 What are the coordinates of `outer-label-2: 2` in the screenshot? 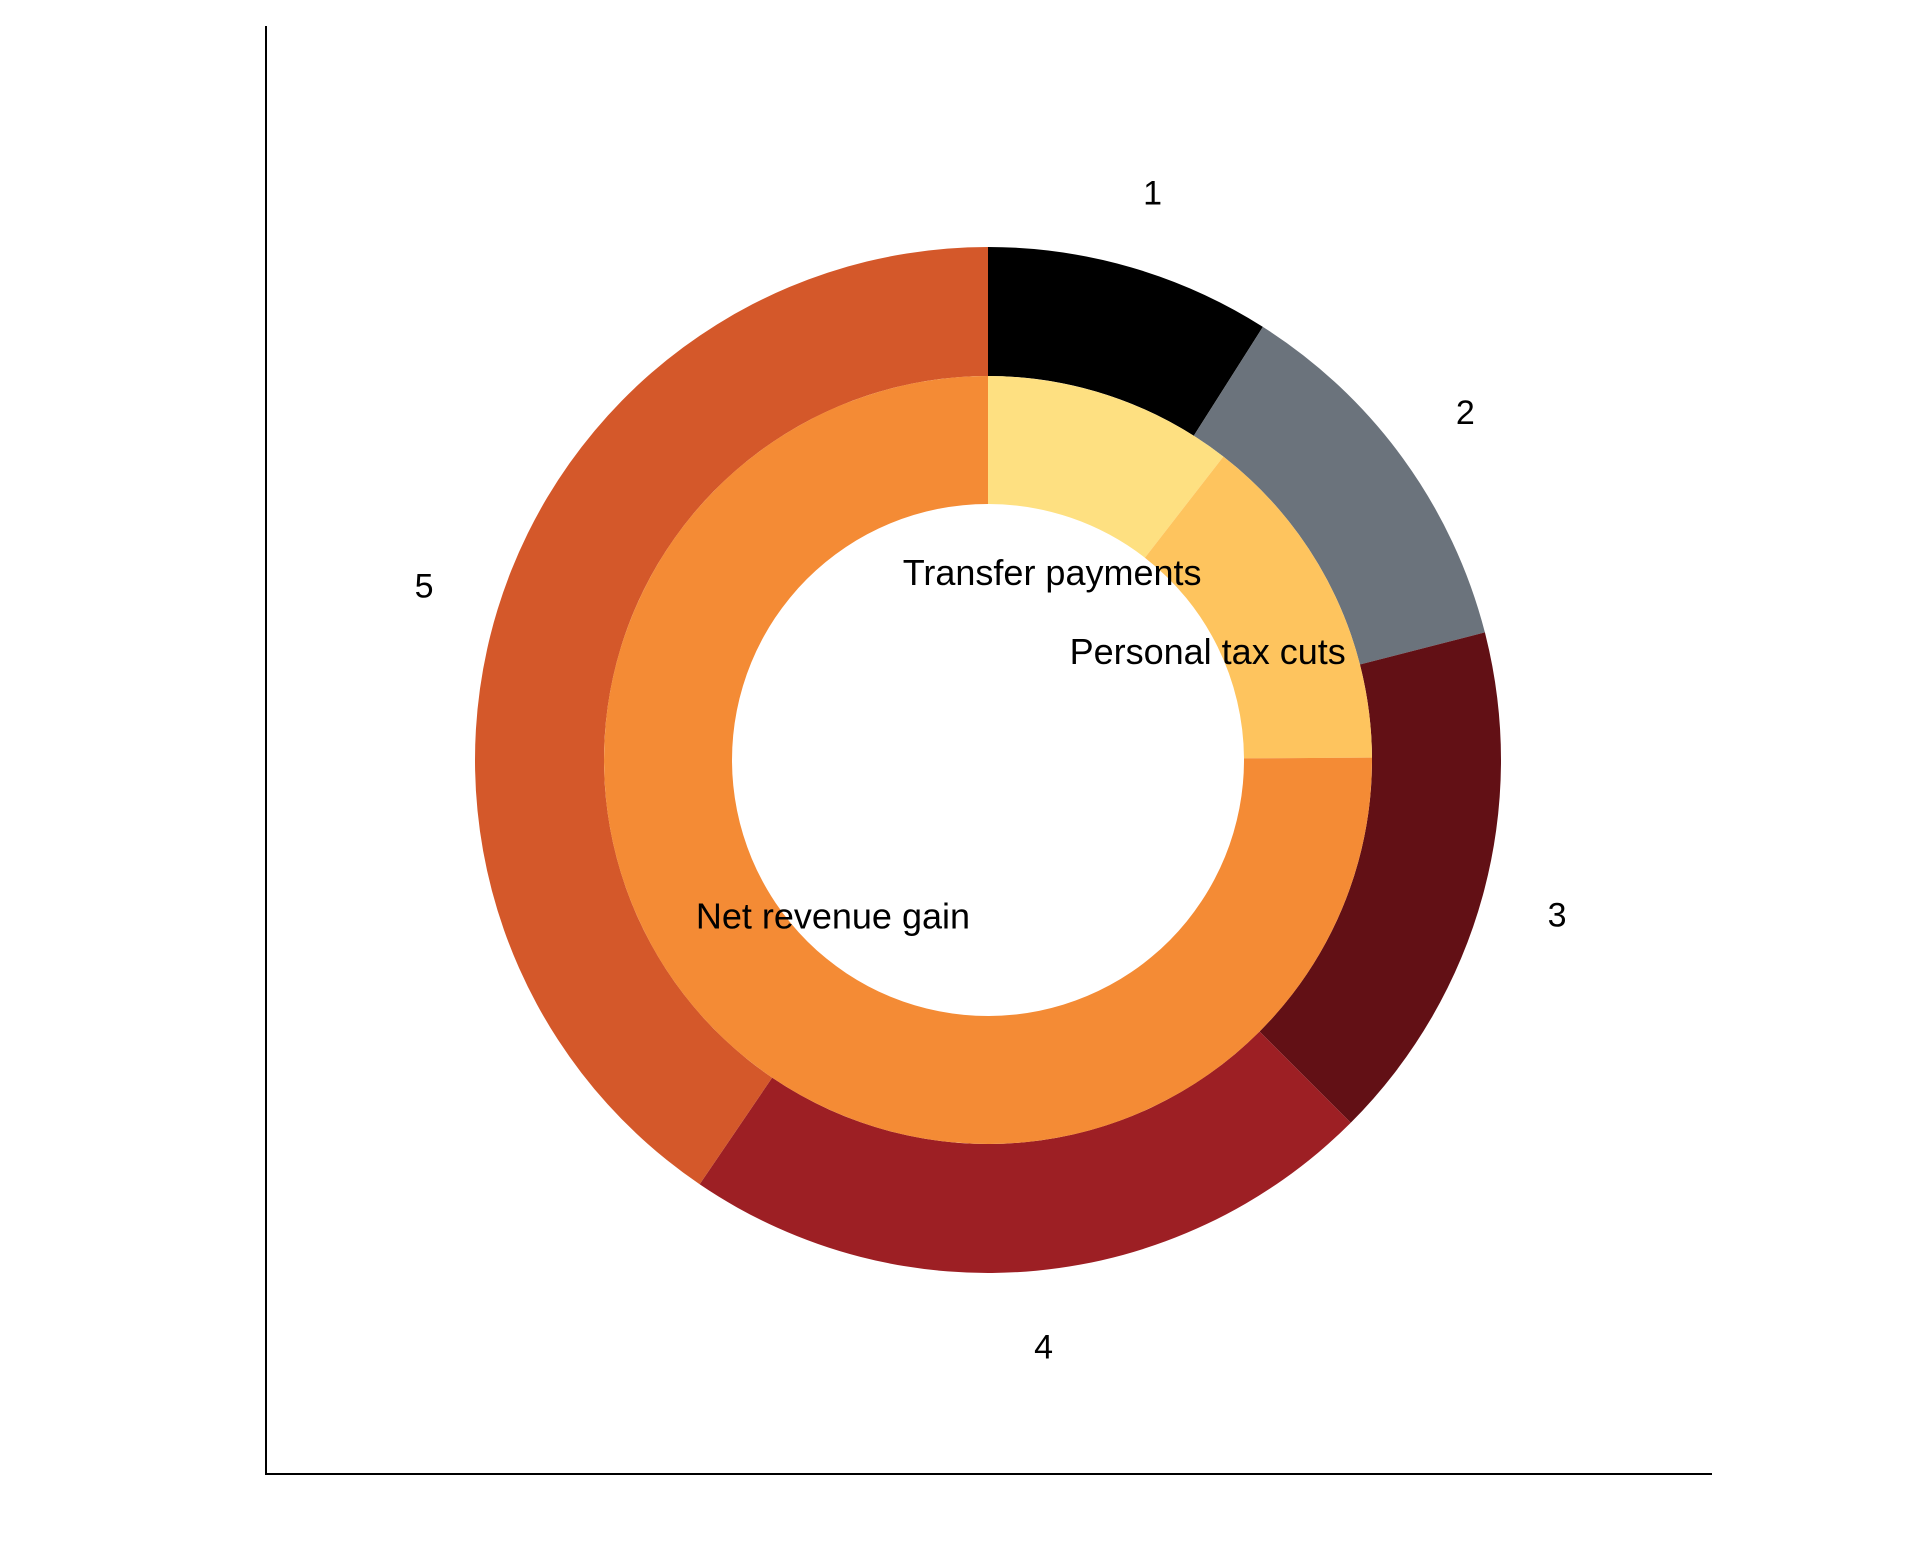 It's located at (1465, 413).